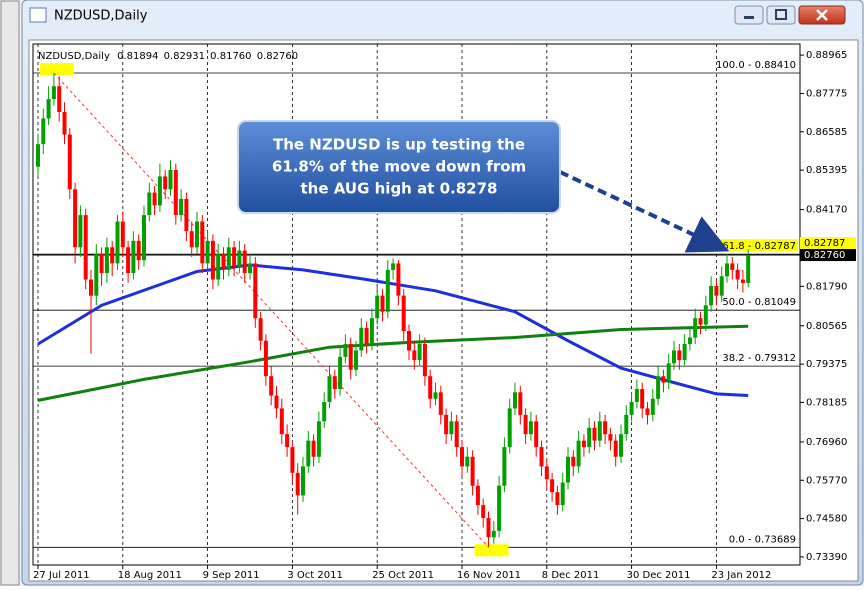 The height and width of the screenshot is (590, 864). What do you see at coordinates (826, 402) in the screenshot?
I see `y-tick-label: 0.78185` at bounding box center [826, 402].